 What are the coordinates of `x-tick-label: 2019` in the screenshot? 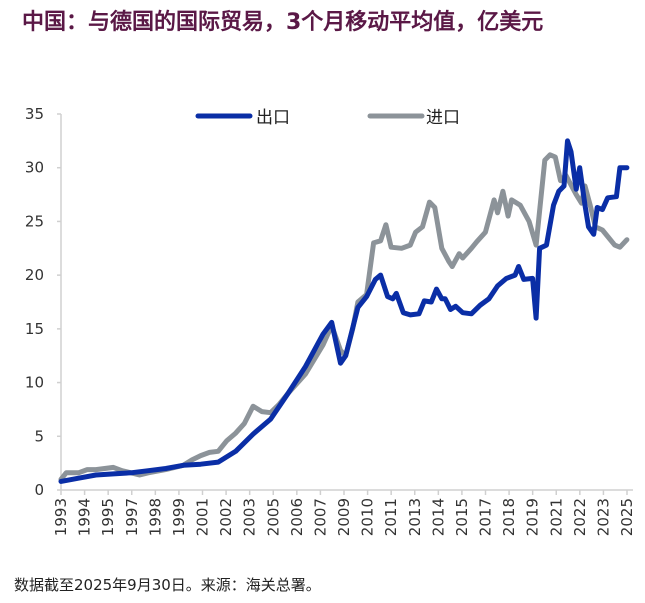 It's located at (533, 517).